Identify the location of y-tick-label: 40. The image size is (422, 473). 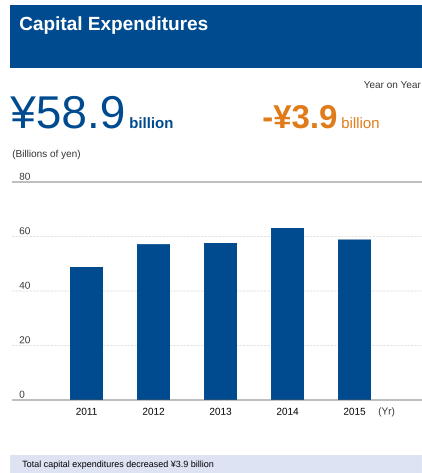
(24, 285).